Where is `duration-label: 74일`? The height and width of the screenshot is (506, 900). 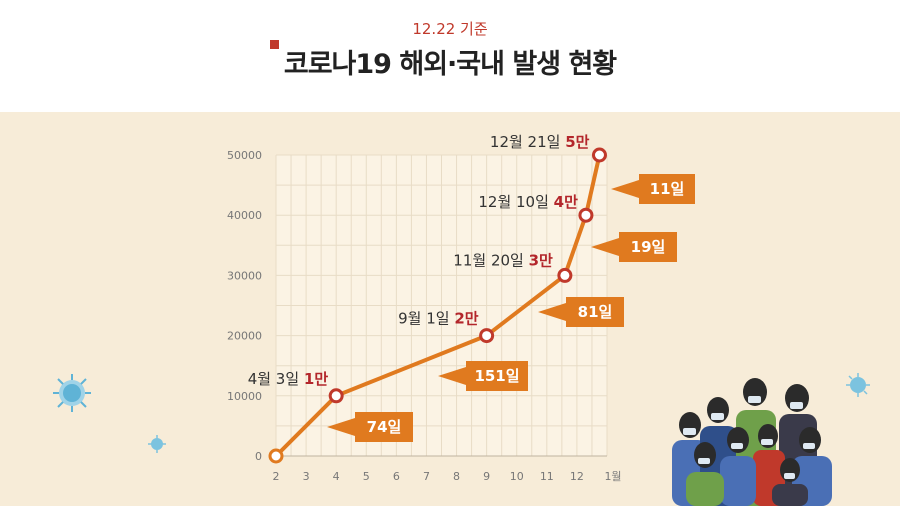
duration-label: 74일 is located at coordinates (384, 427).